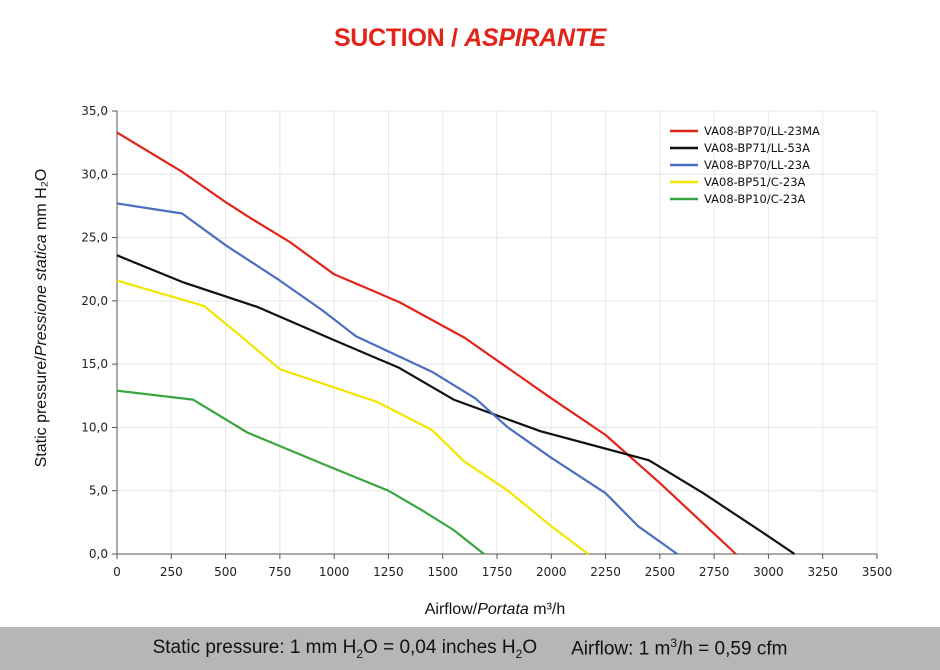 The height and width of the screenshot is (670, 940). Describe the element at coordinates (388, 572) in the screenshot. I see `x-tick-label: 1250` at that location.